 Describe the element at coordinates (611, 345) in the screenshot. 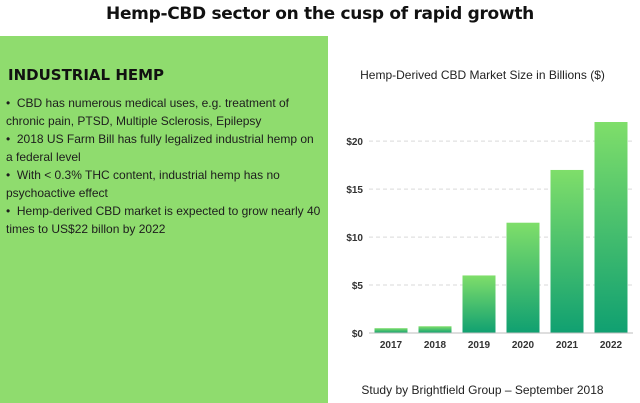

I see `x-tick-label: 2022` at that location.